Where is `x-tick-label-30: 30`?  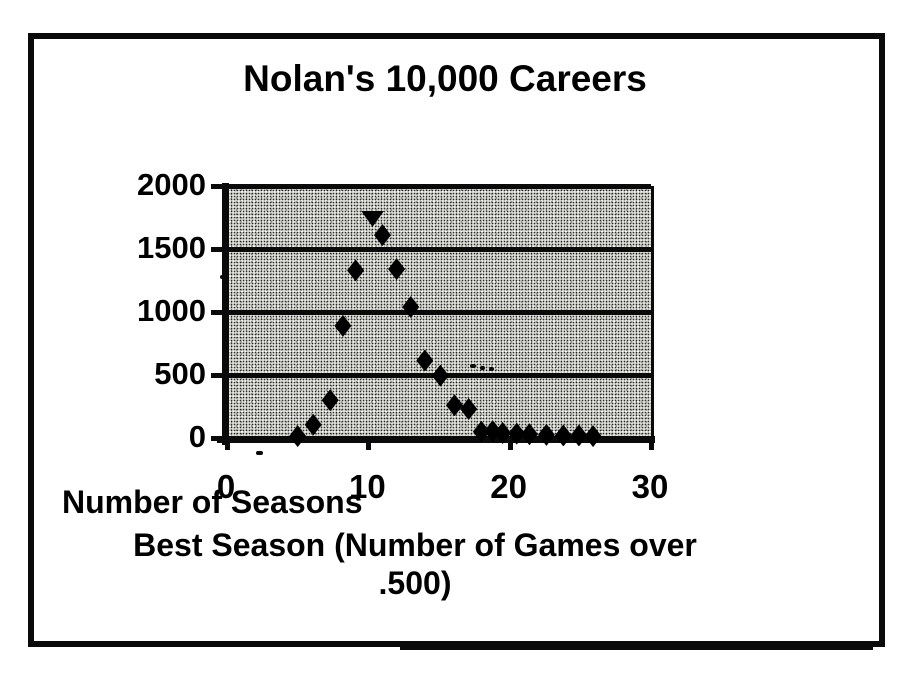 x-tick-label-30: 30 is located at coordinates (650, 486).